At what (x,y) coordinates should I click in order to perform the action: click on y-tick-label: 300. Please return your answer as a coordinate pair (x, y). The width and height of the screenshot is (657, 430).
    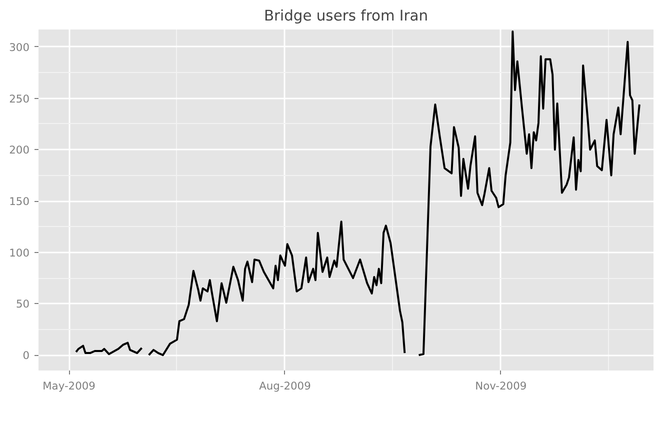
    Looking at the image, I should click on (19, 47).